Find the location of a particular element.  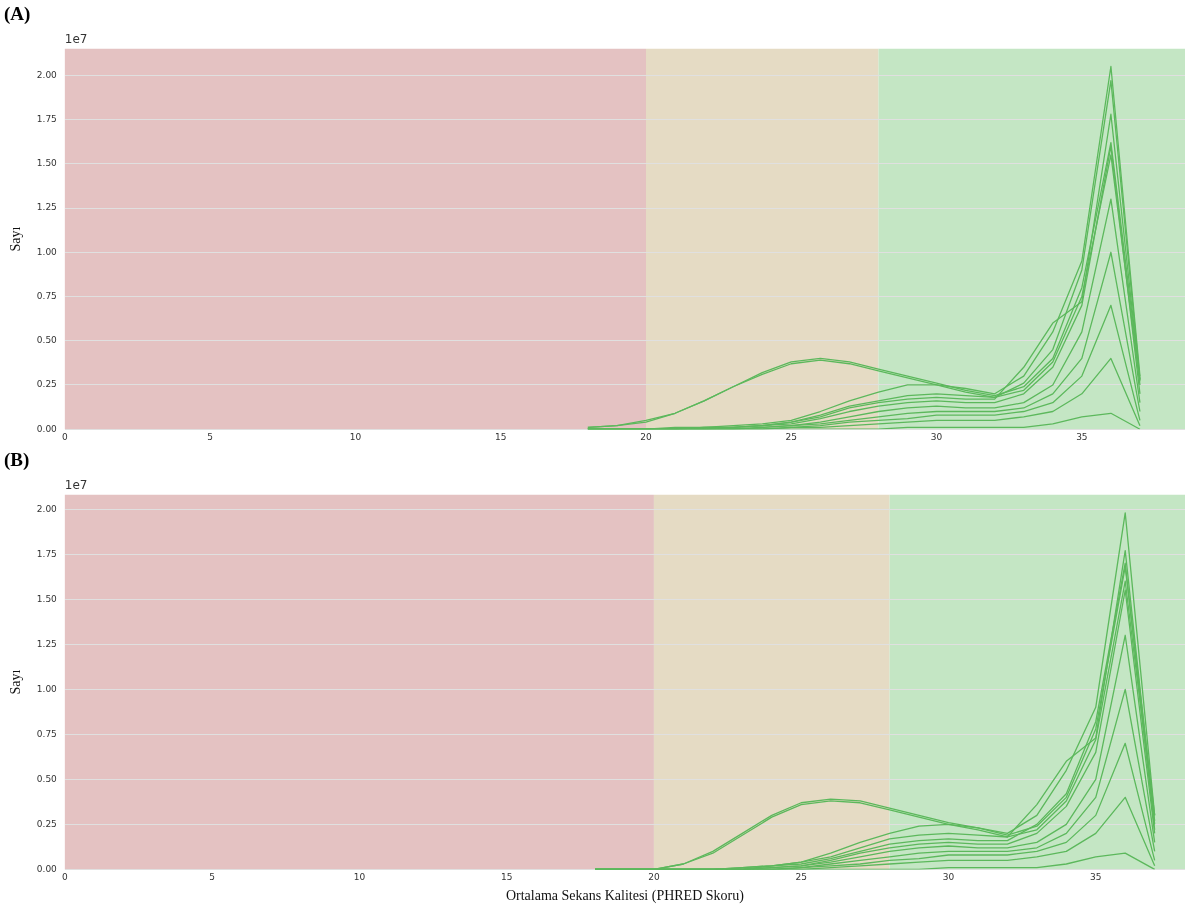

chart-title: (B) is located at coordinates (17, 460).